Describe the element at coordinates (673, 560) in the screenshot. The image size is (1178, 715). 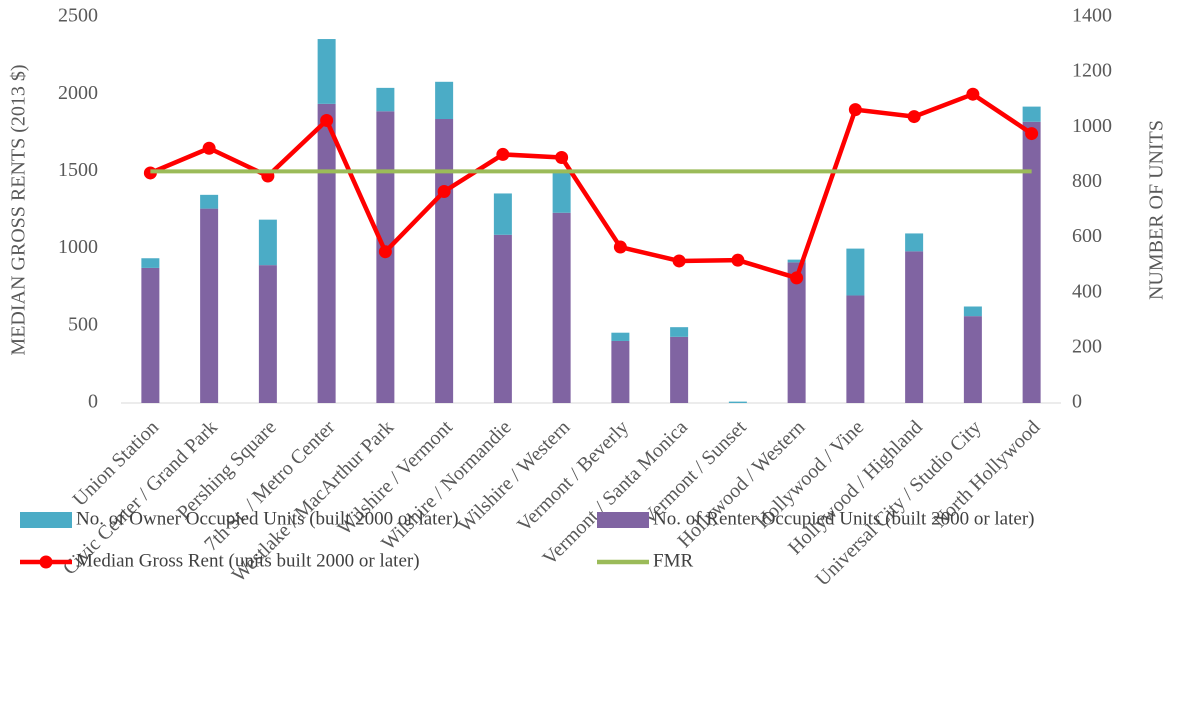
I see `legend-label: FMR` at that location.